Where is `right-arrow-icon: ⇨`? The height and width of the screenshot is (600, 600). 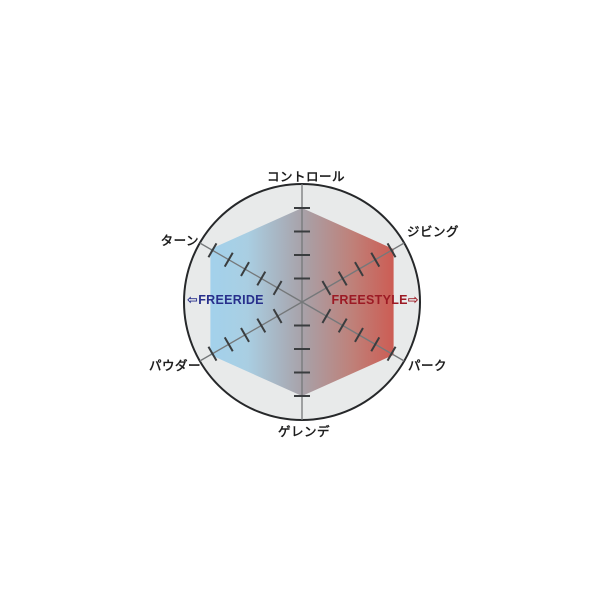
right-arrow-icon: ⇨ is located at coordinates (413, 299).